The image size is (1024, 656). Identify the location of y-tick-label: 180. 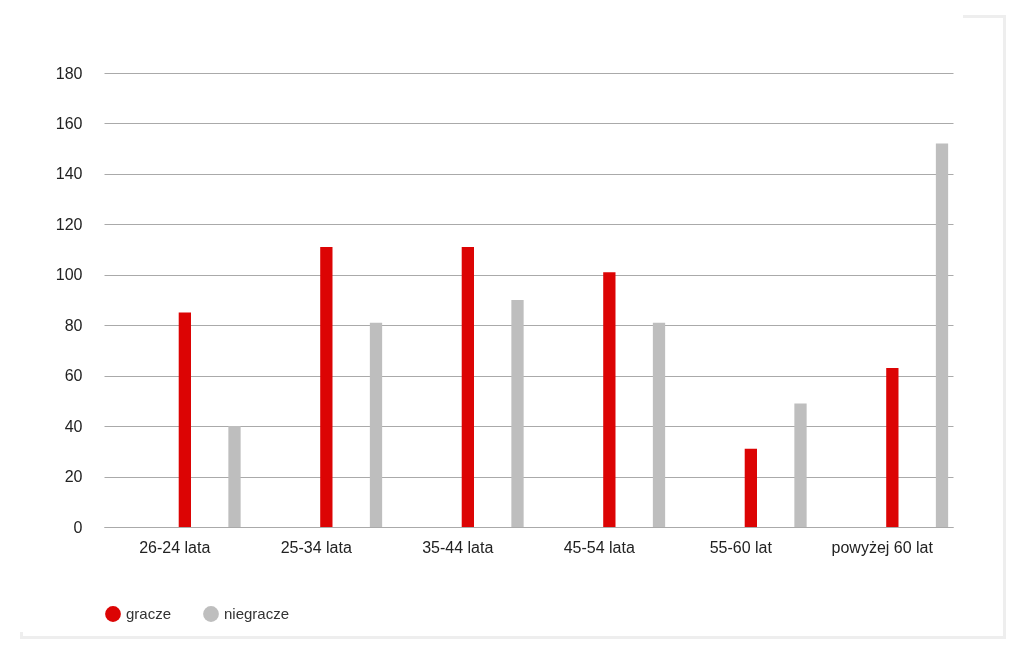
(69, 73).